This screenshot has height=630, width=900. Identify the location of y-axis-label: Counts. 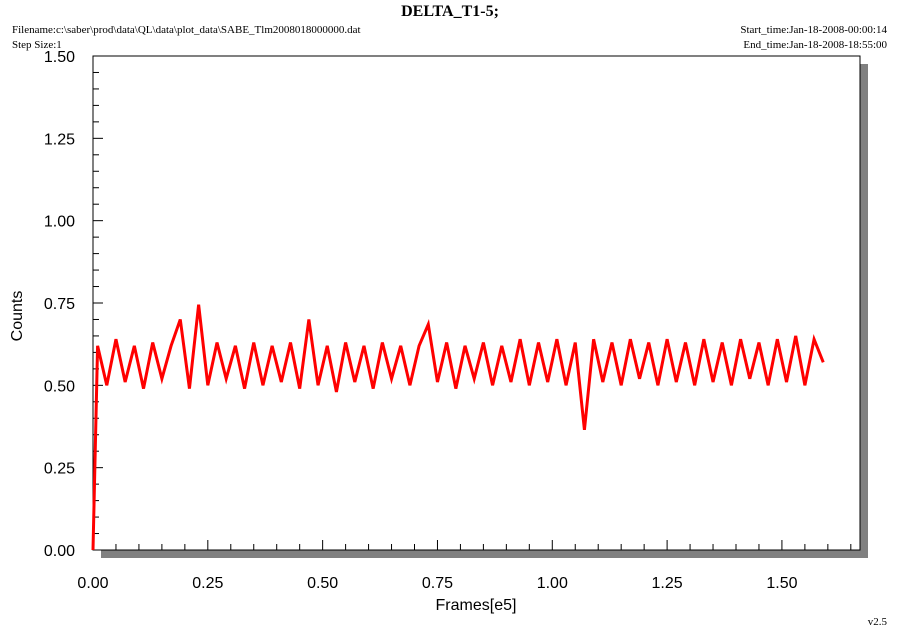
(17, 316).